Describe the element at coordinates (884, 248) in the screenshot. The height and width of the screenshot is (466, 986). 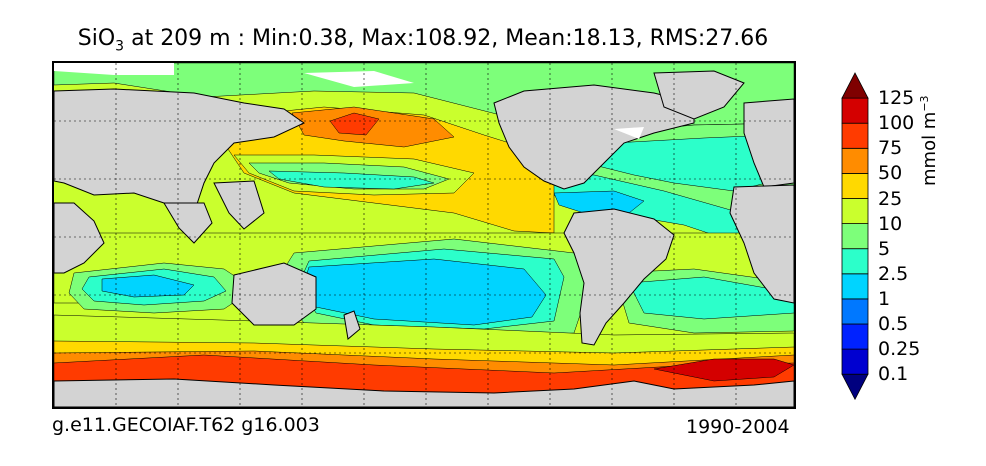
I see `colorbar-tick-label: 5` at that location.